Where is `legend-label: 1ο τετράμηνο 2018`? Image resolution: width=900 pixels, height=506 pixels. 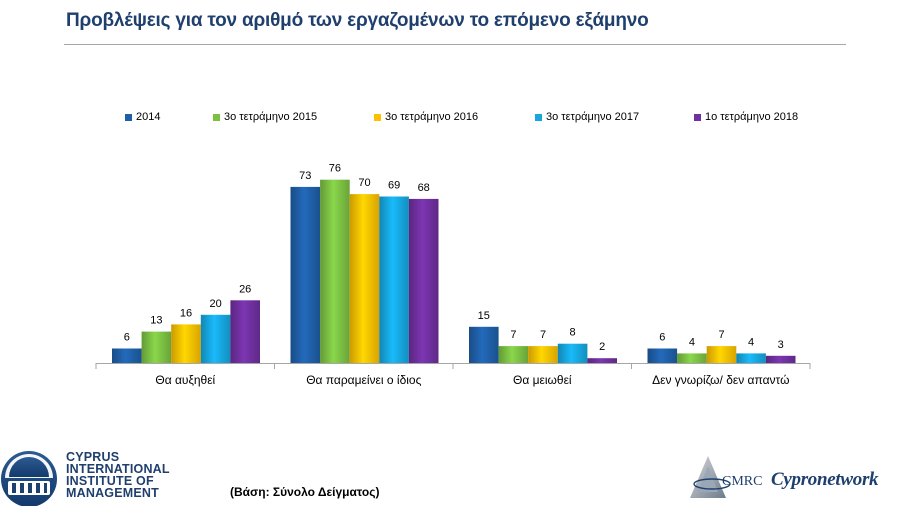 legend-label: 1ο τετράμηνο 2018 is located at coordinates (752, 117).